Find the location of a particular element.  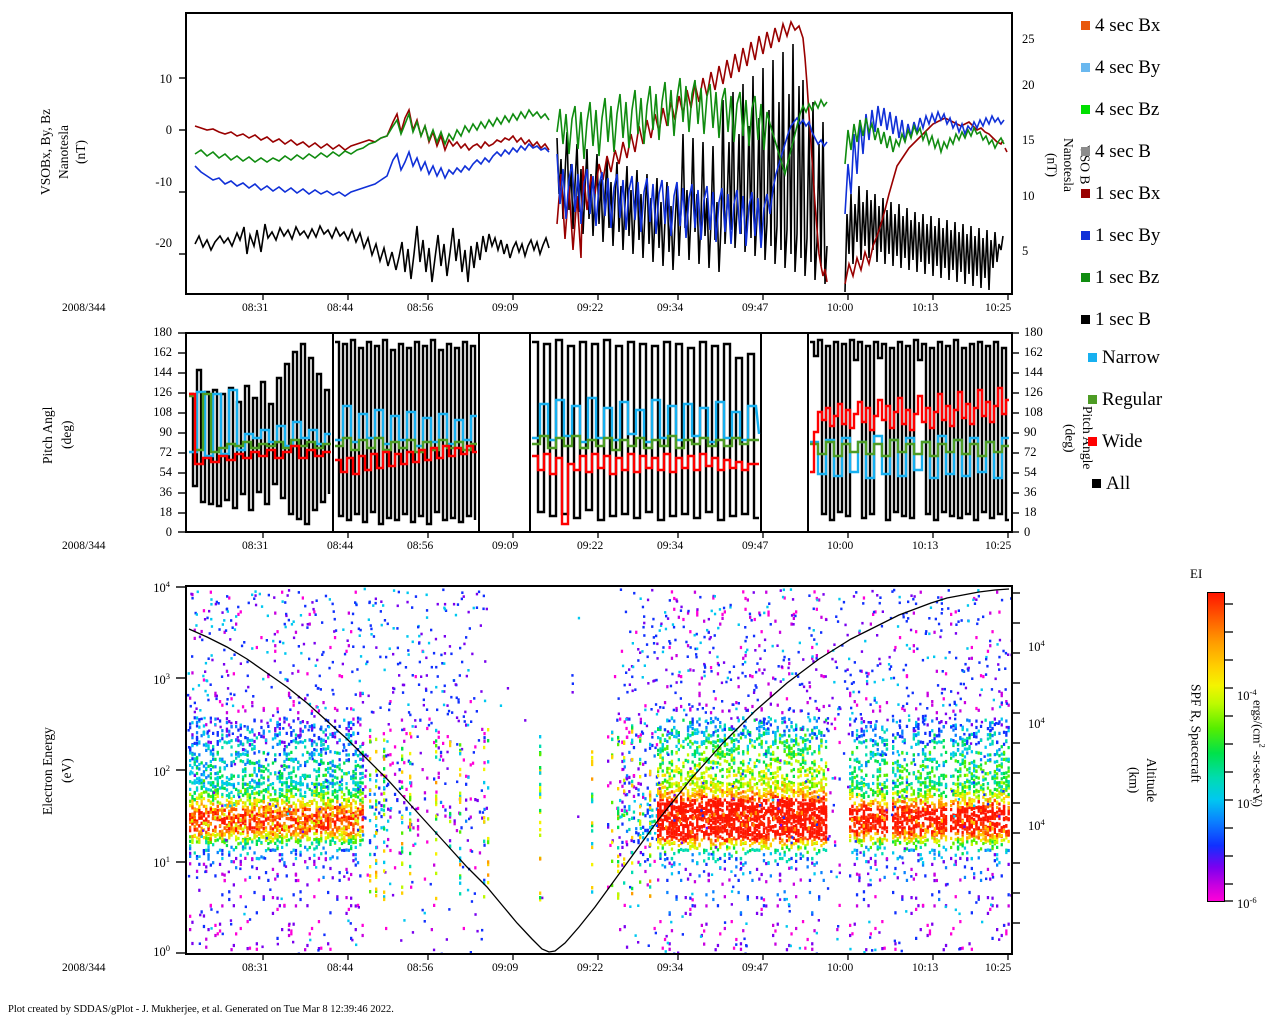

legend-item-1sec-by: 1 sec By is located at coordinates (1120, 235).